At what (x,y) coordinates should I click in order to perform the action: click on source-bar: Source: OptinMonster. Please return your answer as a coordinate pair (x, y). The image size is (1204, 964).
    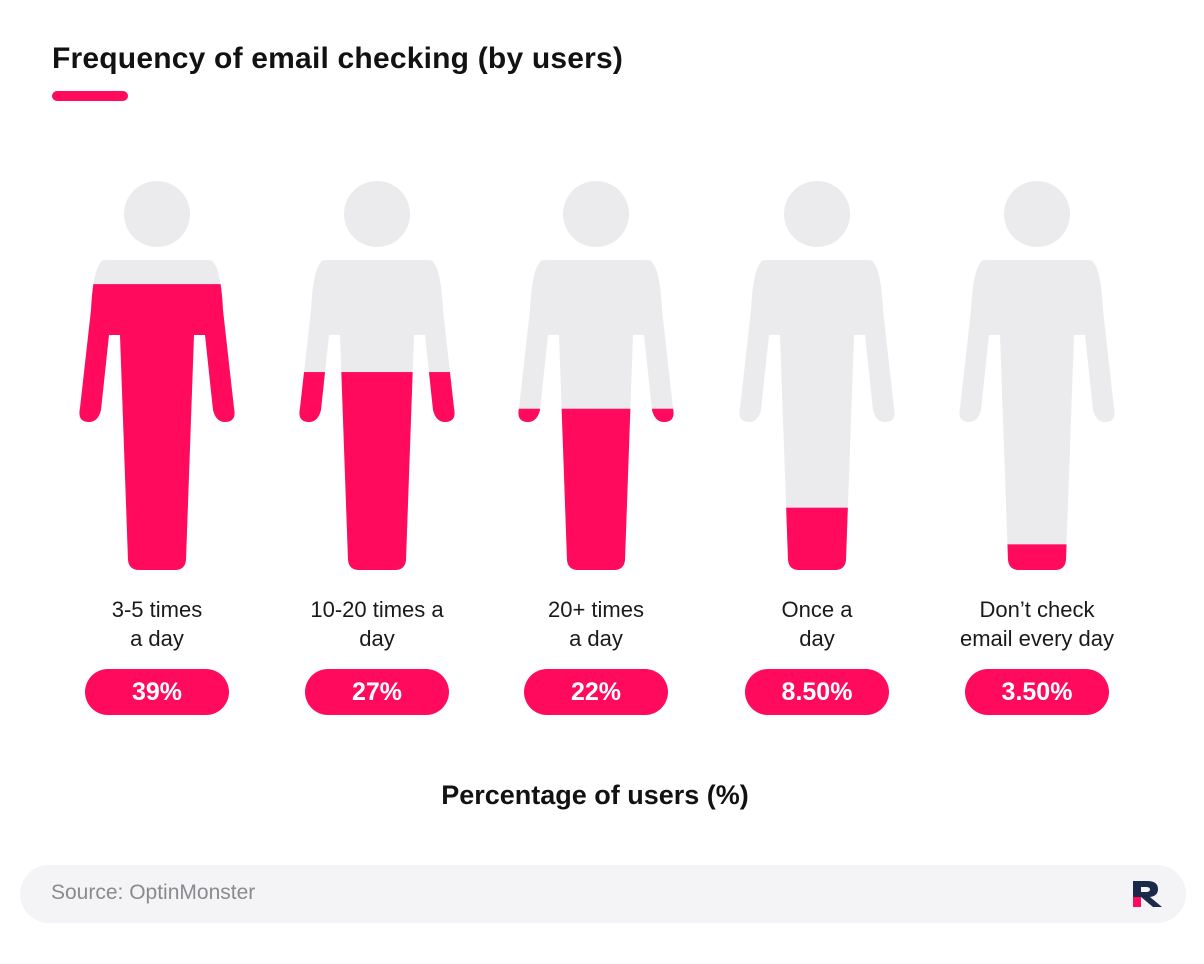
    Looking at the image, I should click on (603, 894).